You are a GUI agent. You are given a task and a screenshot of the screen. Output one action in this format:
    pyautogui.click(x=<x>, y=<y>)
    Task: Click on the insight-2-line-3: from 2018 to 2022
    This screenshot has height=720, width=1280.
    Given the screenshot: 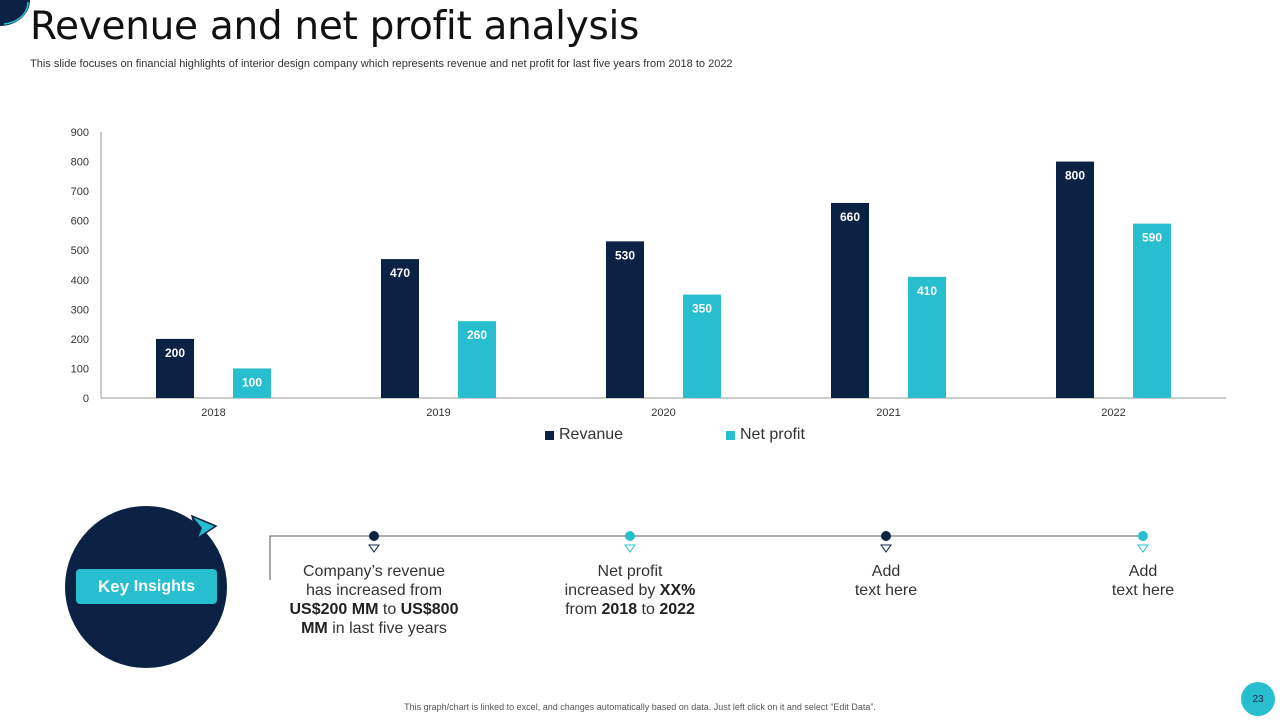 What is the action you would take?
    pyautogui.click(x=630, y=609)
    